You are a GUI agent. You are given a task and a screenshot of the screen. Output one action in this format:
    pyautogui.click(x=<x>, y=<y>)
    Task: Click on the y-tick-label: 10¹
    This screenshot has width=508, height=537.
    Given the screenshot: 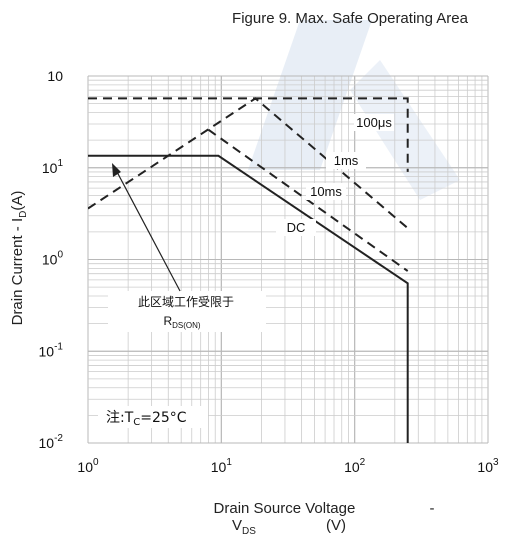 What is the action you would take?
    pyautogui.click(x=53, y=167)
    